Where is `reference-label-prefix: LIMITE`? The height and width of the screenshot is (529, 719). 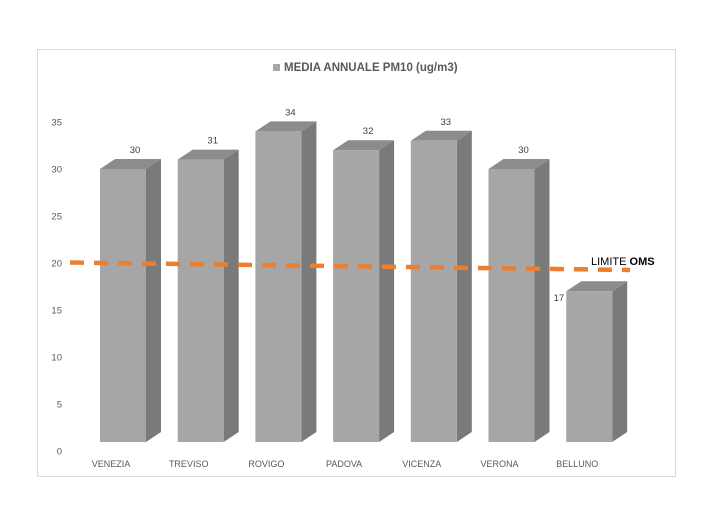 reference-label-prefix: LIMITE is located at coordinates (610, 262).